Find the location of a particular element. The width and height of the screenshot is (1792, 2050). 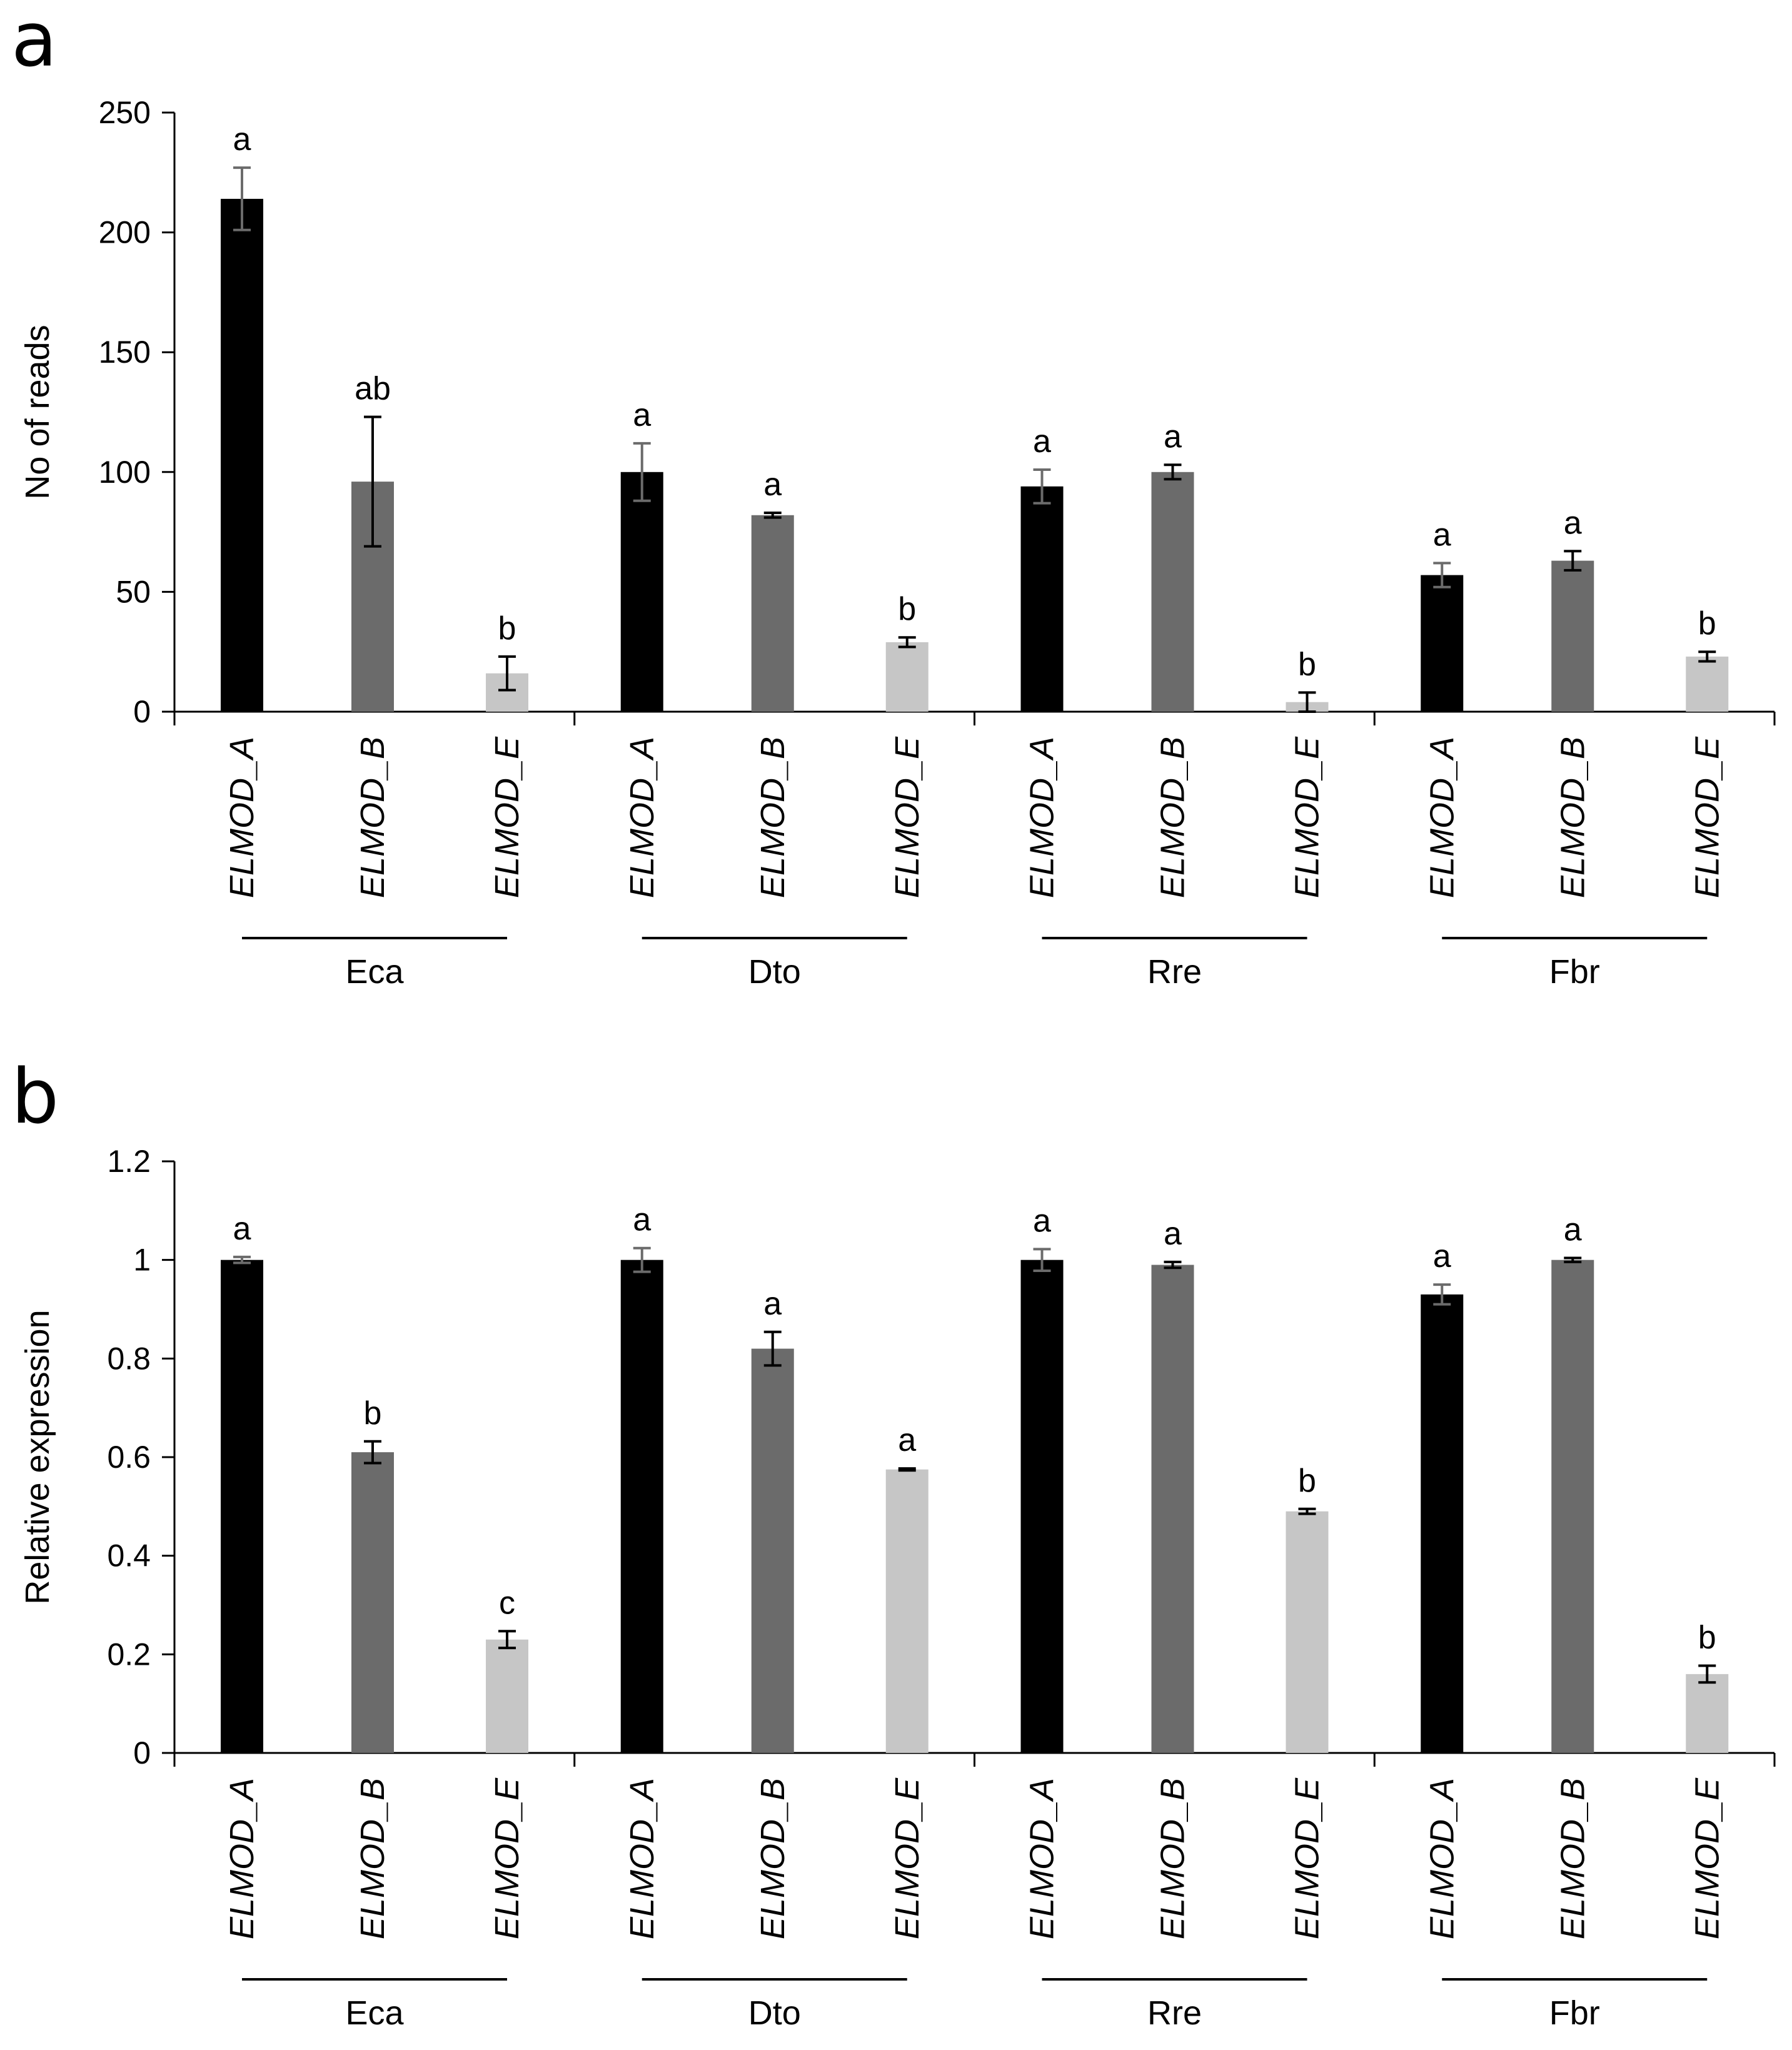

panel-label: a is located at coordinates (34, 42).